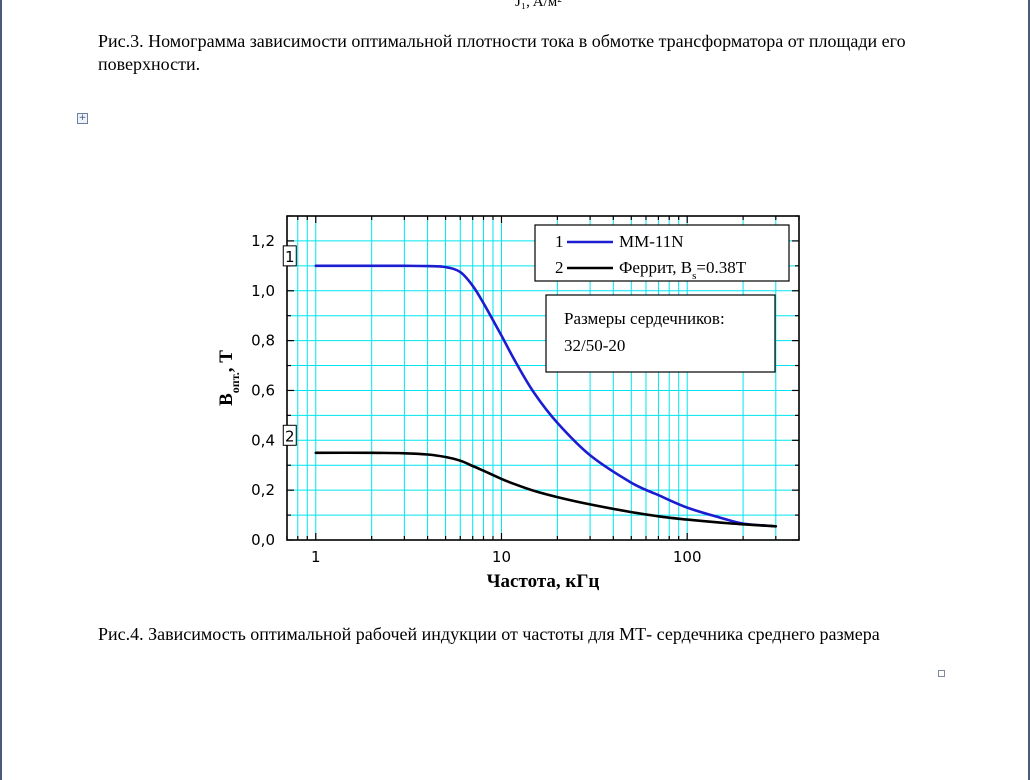  Describe the element at coordinates (941, 673) in the screenshot. I see `object-resize-handle` at that location.